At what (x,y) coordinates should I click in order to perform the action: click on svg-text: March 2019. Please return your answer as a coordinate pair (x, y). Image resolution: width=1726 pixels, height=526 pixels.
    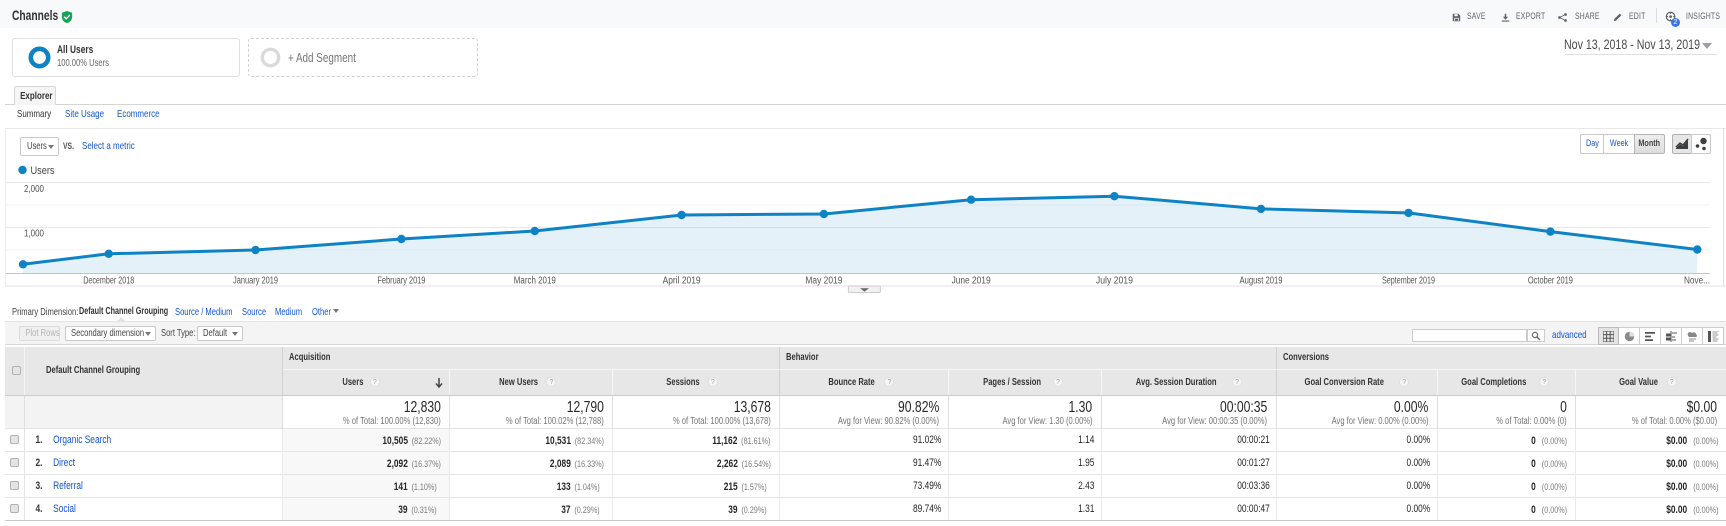
    Looking at the image, I should click on (535, 281).